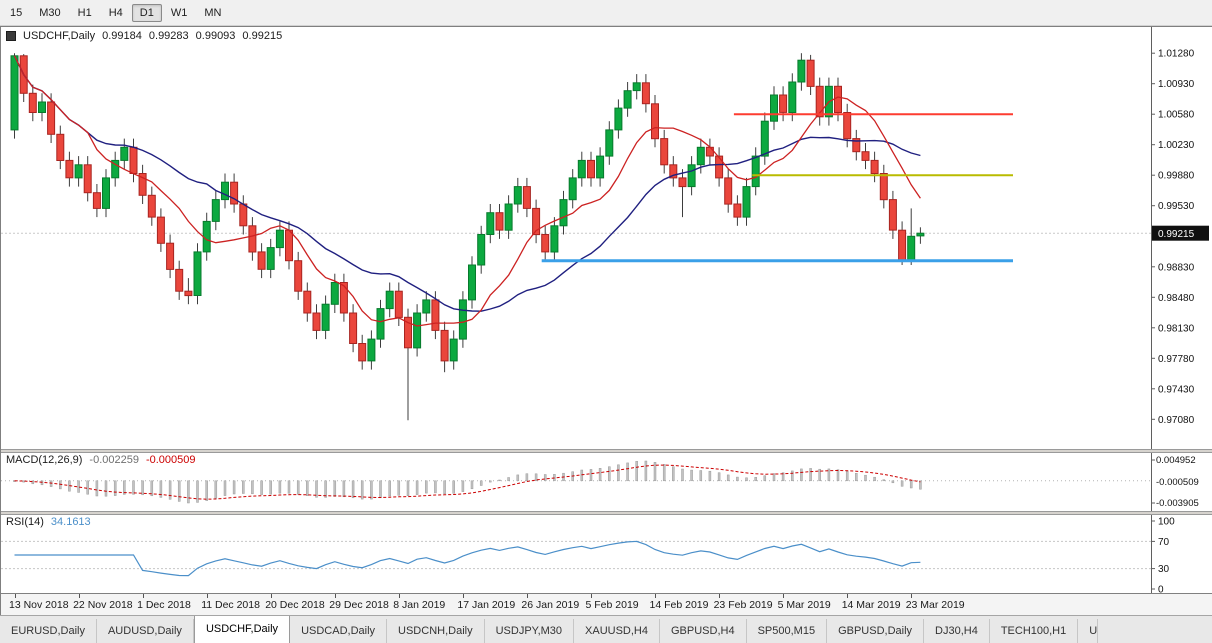  Describe the element at coordinates (1166, 522) in the screenshot. I see `rsi-axis-label: 100` at that location.